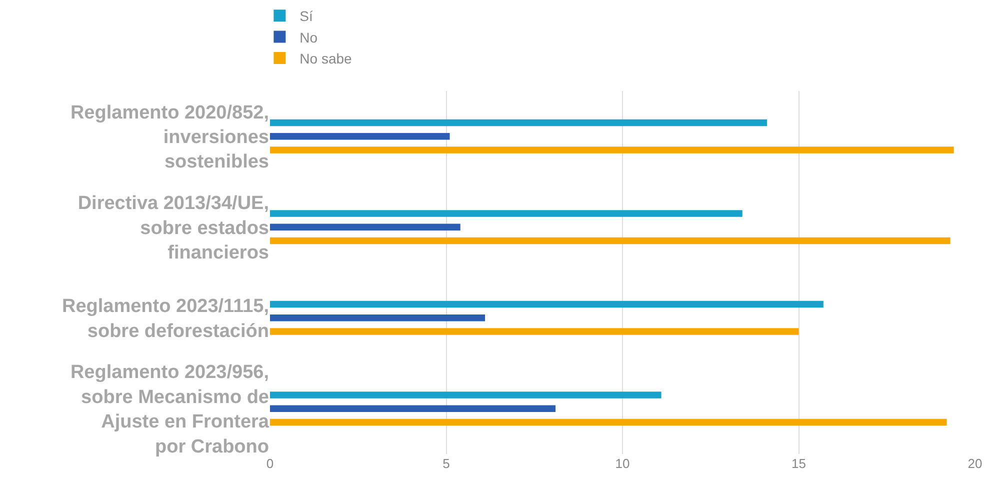  What do you see at coordinates (309, 37) in the screenshot?
I see `legend-label: No` at bounding box center [309, 37].